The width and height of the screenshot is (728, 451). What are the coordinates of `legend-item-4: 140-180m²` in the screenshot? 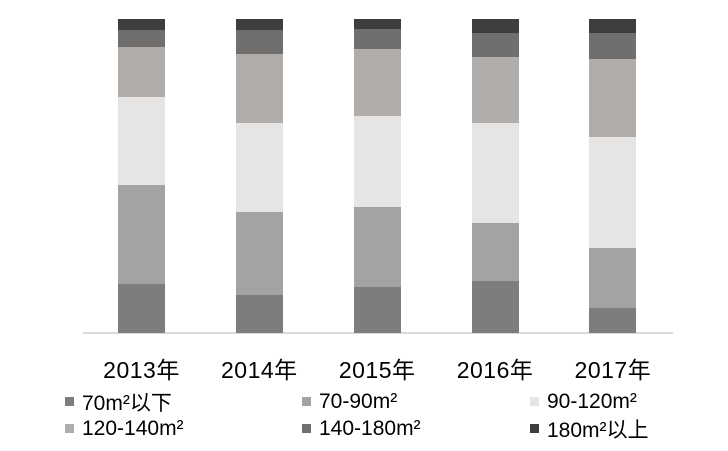 It's located at (416, 428).